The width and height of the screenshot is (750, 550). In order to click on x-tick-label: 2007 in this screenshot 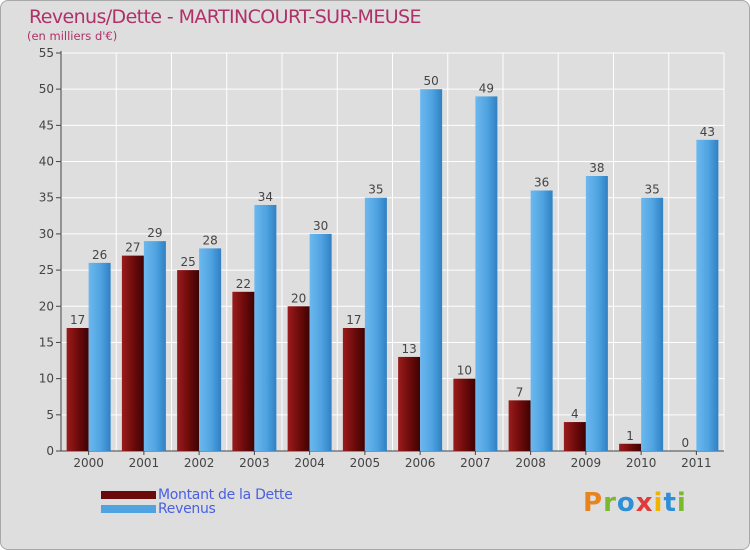, I will do `click(475, 463)`.